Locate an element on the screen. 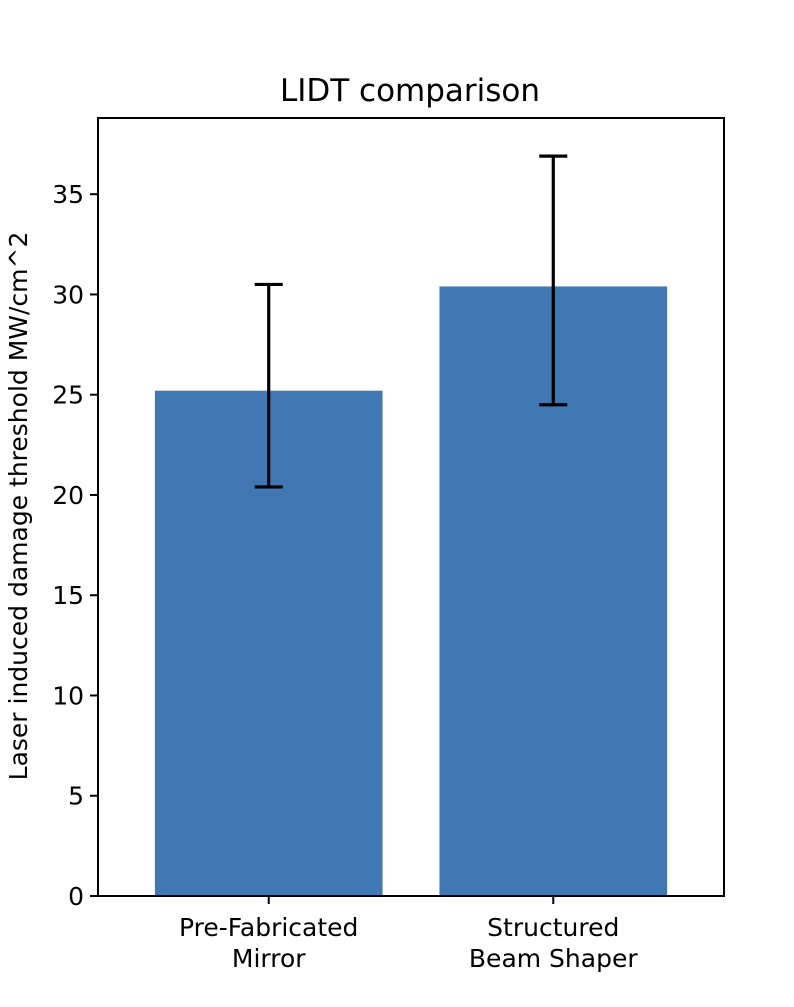  chart-title: LIDT comparison is located at coordinates (410, 91).